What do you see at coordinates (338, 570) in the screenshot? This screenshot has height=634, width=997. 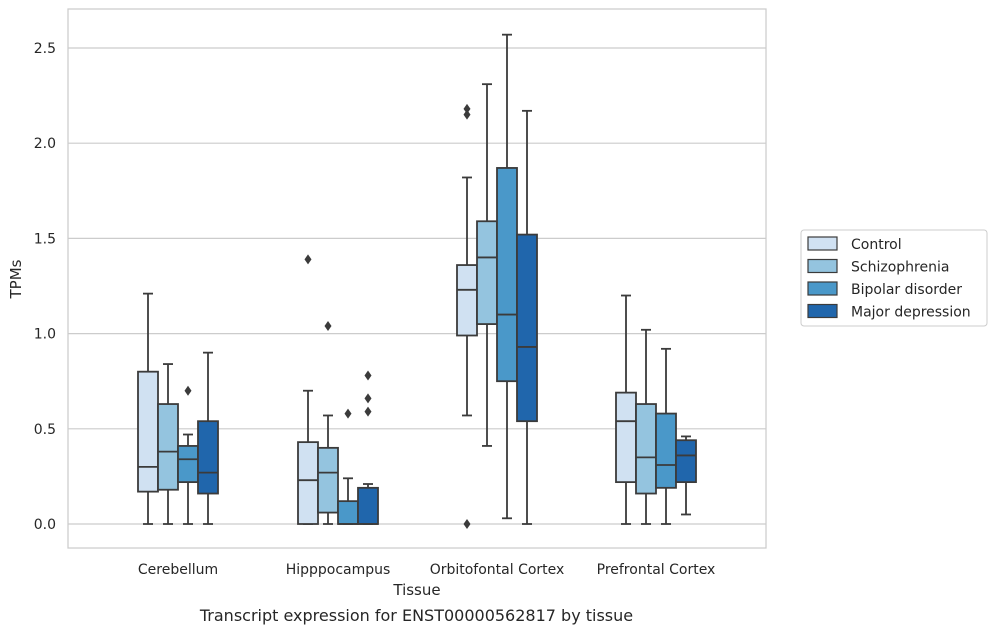 I see `x-tick-label: Hipppocampus` at bounding box center [338, 570].